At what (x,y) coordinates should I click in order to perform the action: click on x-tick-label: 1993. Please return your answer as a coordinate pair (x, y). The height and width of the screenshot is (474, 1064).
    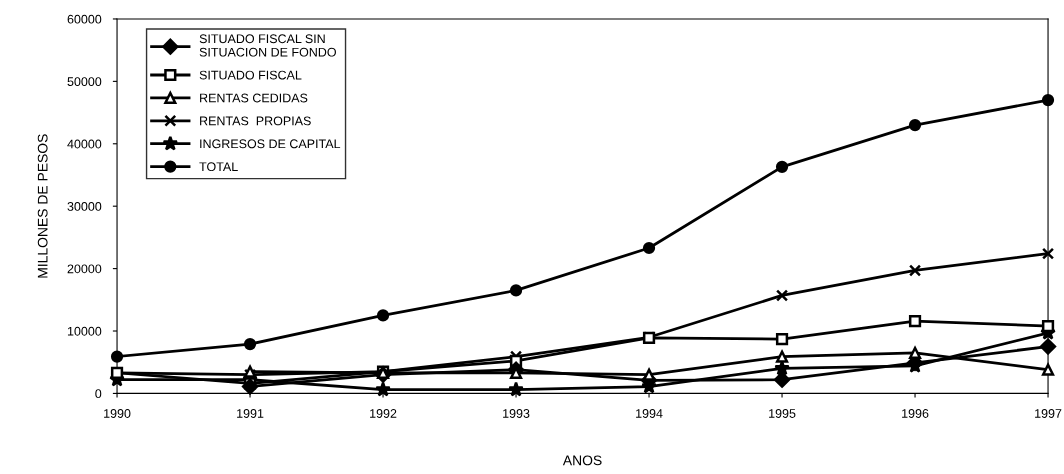
    Looking at the image, I should click on (516, 413).